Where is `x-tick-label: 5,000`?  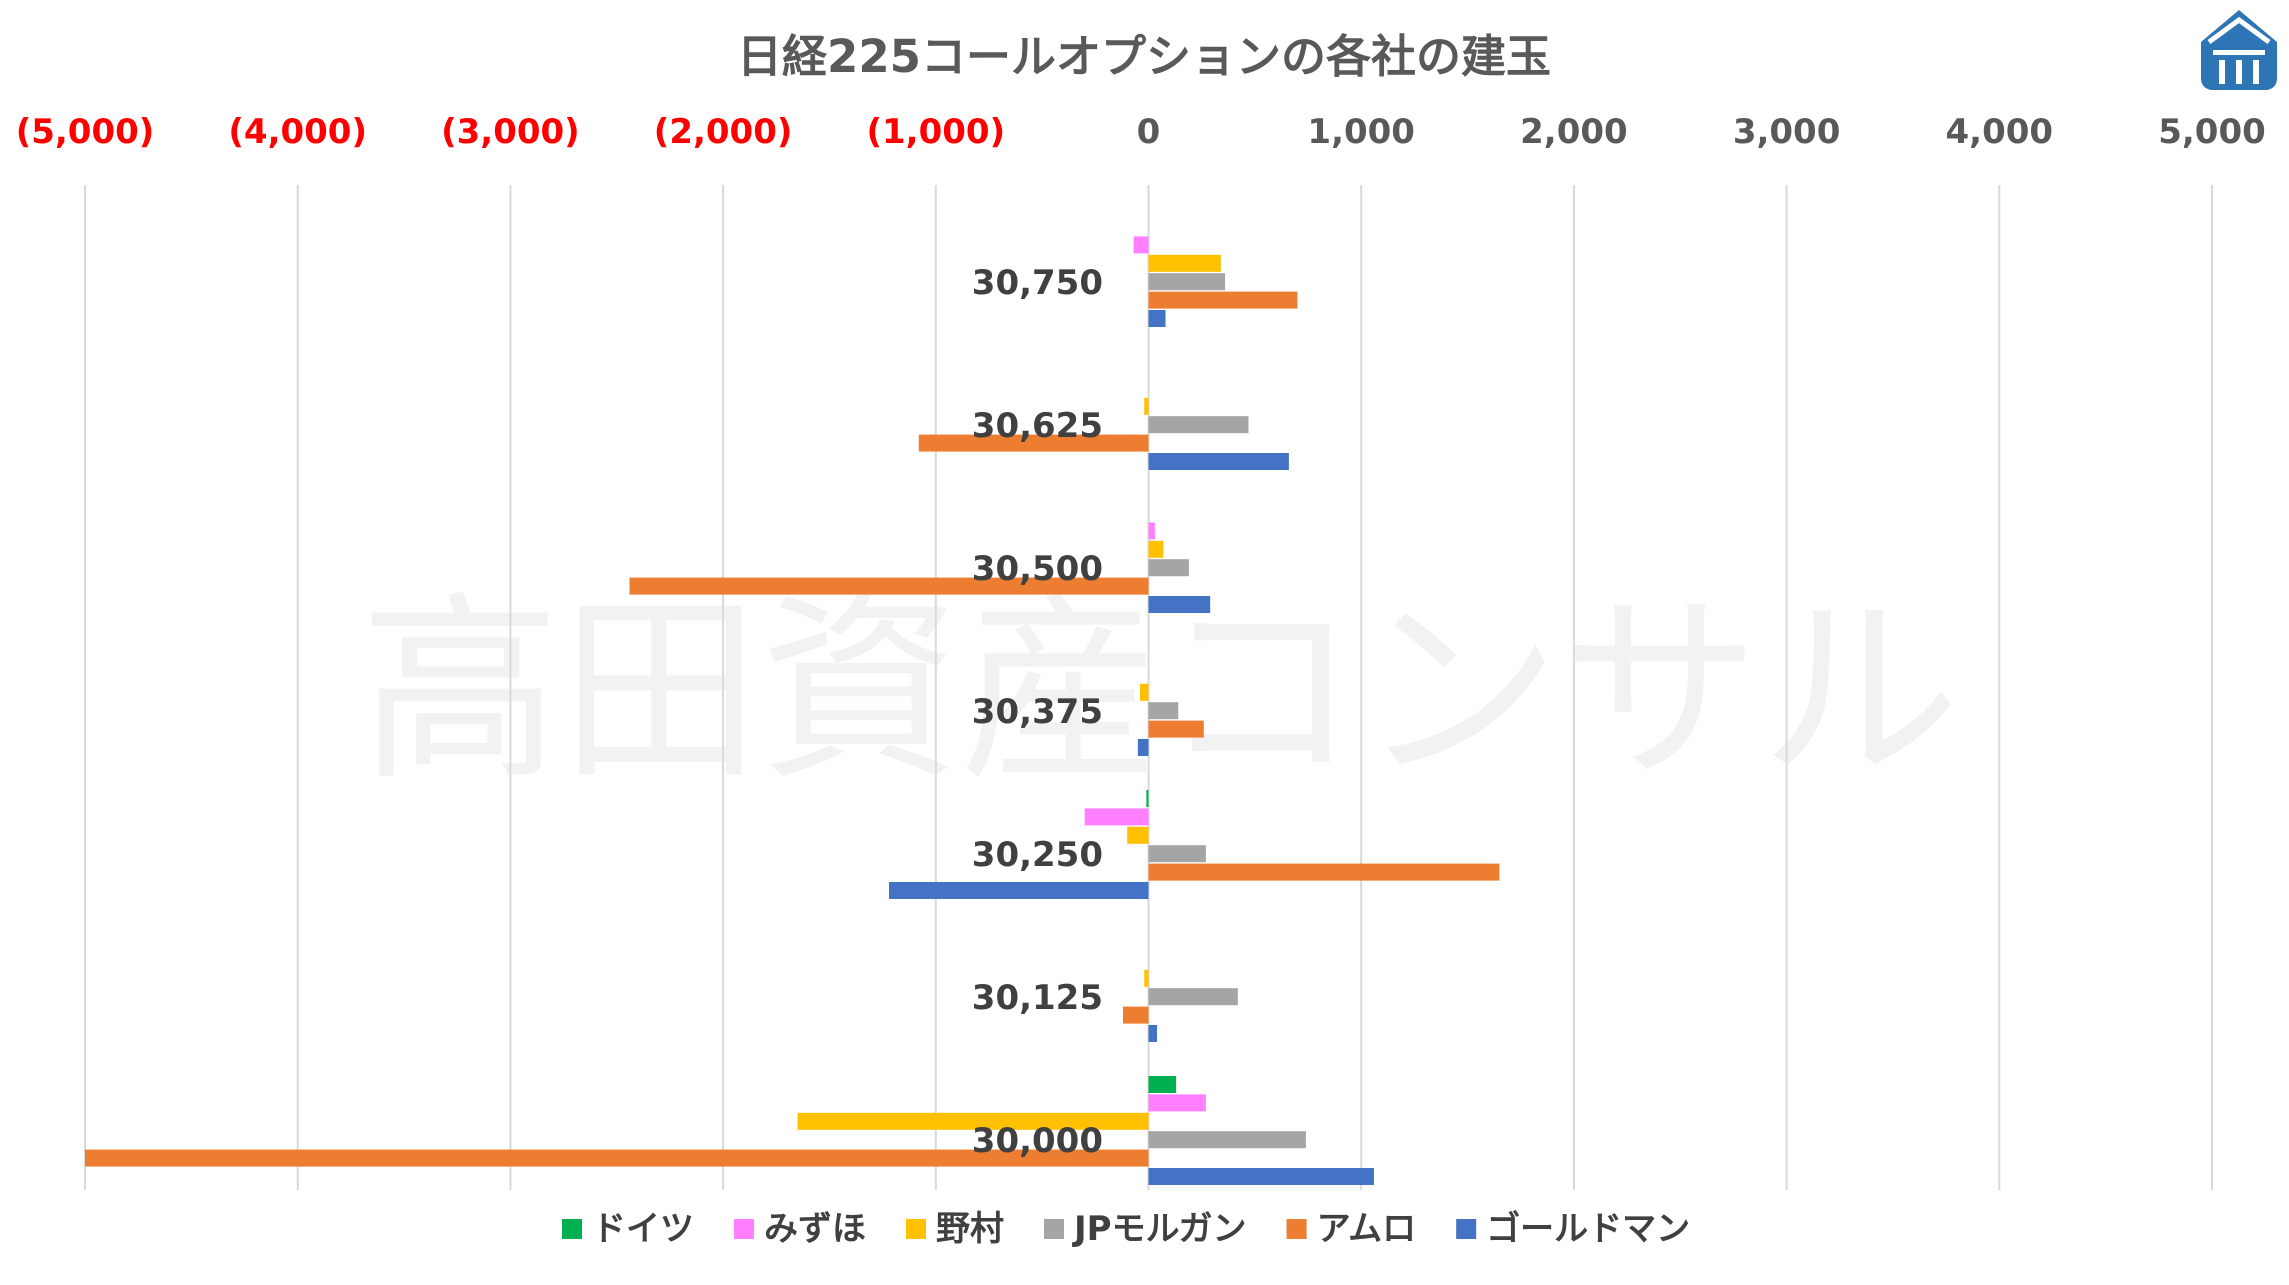 x-tick-label: 5,000 is located at coordinates (2212, 132).